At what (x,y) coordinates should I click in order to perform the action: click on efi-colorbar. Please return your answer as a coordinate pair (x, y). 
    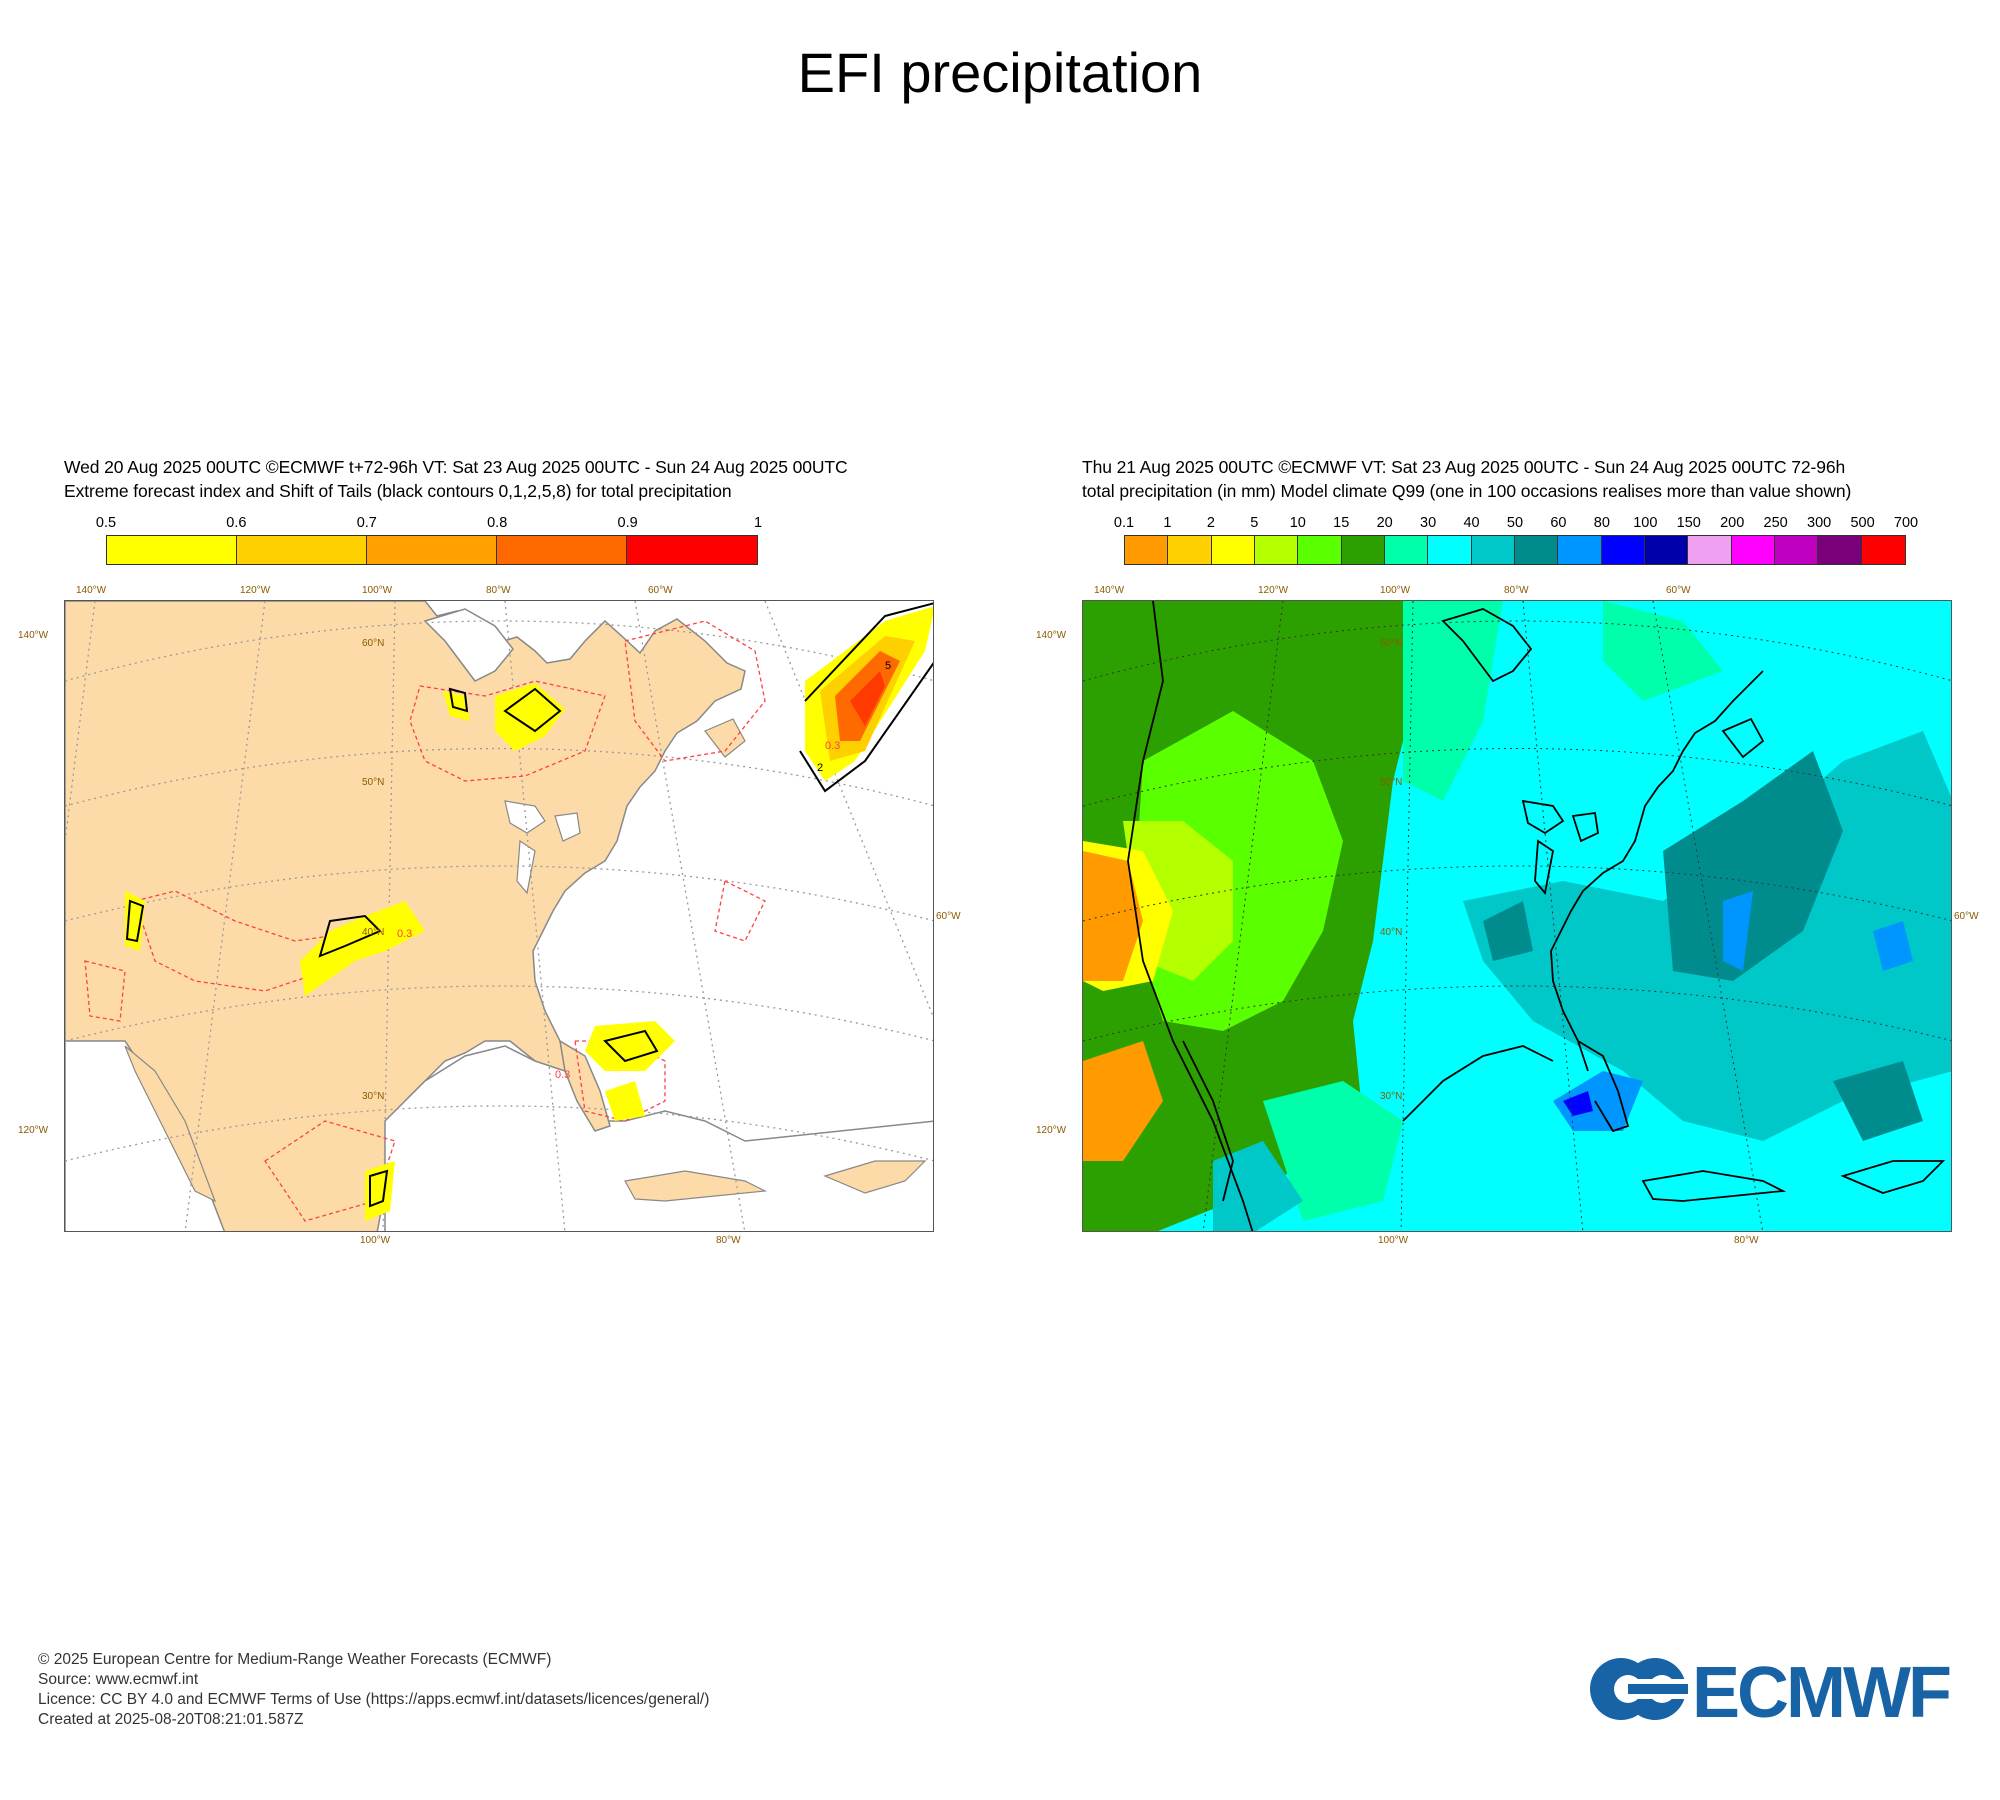
    Looking at the image, I should click on (432, 550).